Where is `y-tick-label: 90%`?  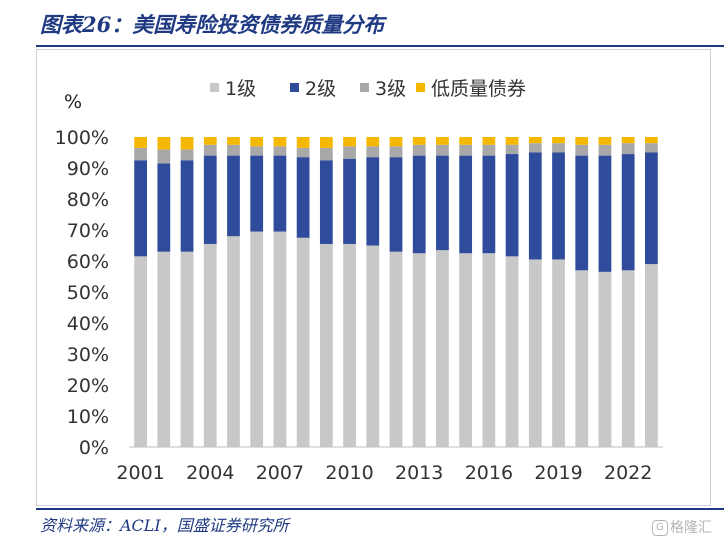 y-tick-label: 90% is located at coordinates (88, 169).